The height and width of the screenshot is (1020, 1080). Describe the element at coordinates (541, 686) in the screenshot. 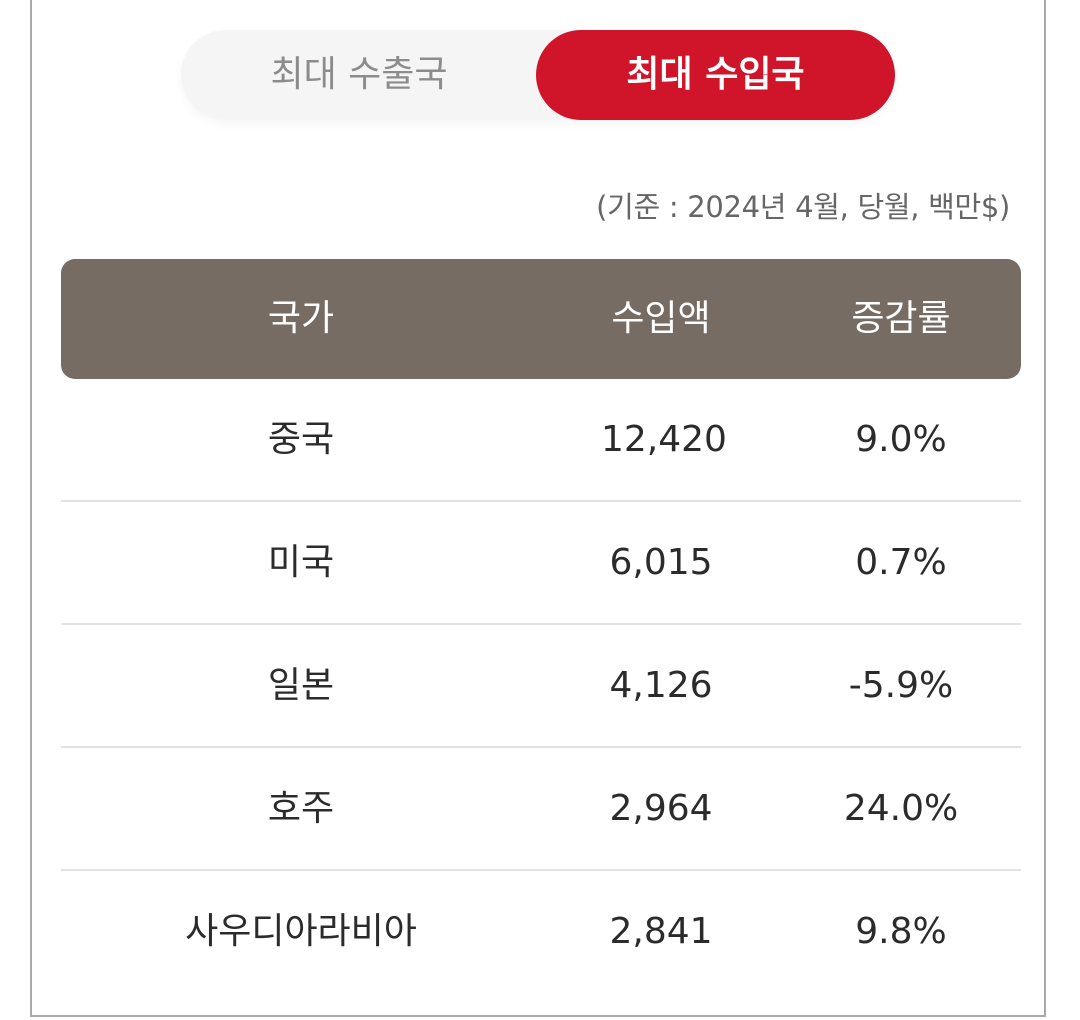

I see `table-row: 일본 4,126 -5.9%` at that location.